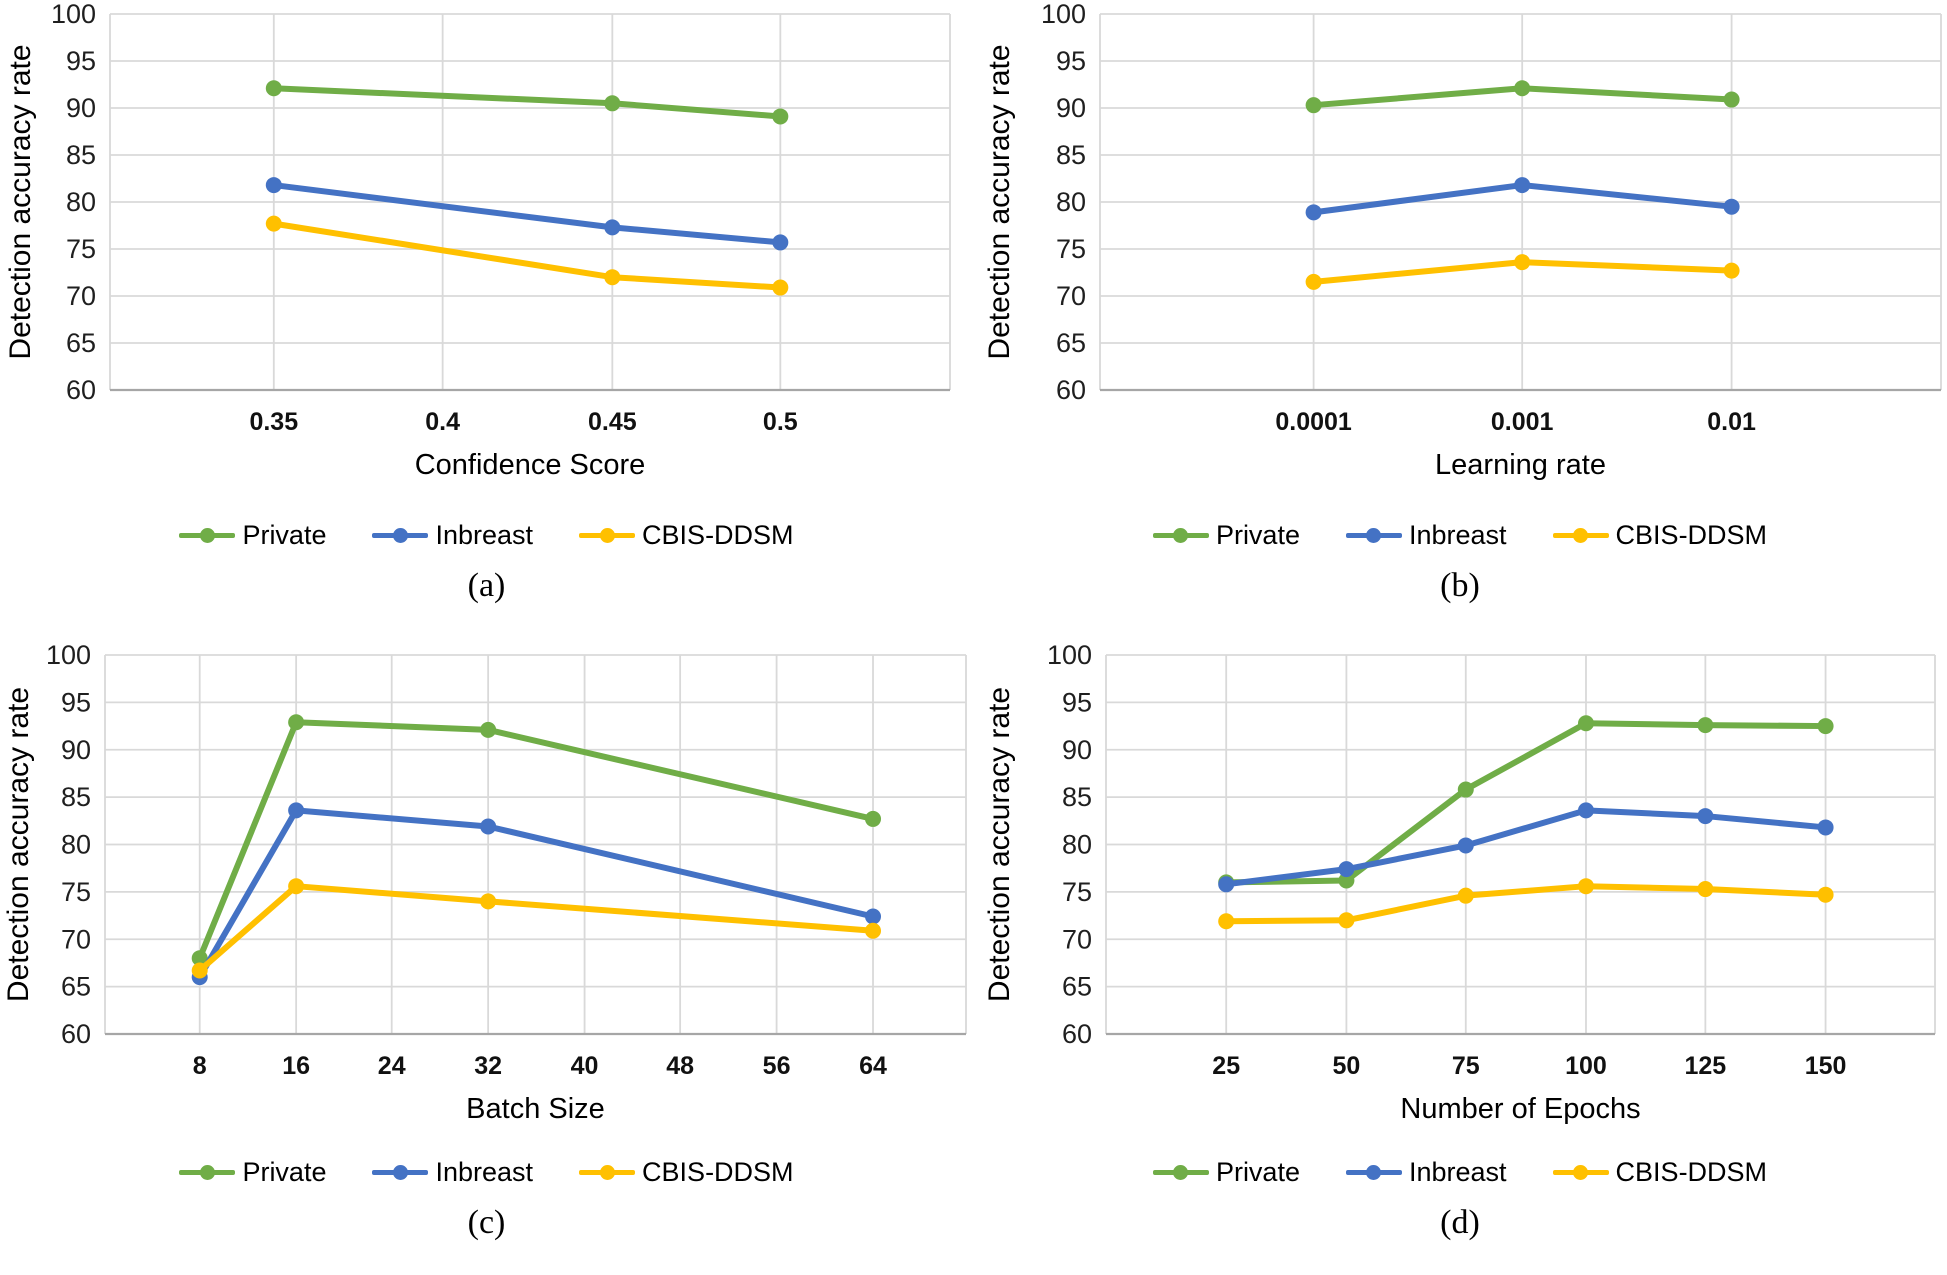  I want to click on x-axis-title: Number of Epochs, so click(1520, 1109).